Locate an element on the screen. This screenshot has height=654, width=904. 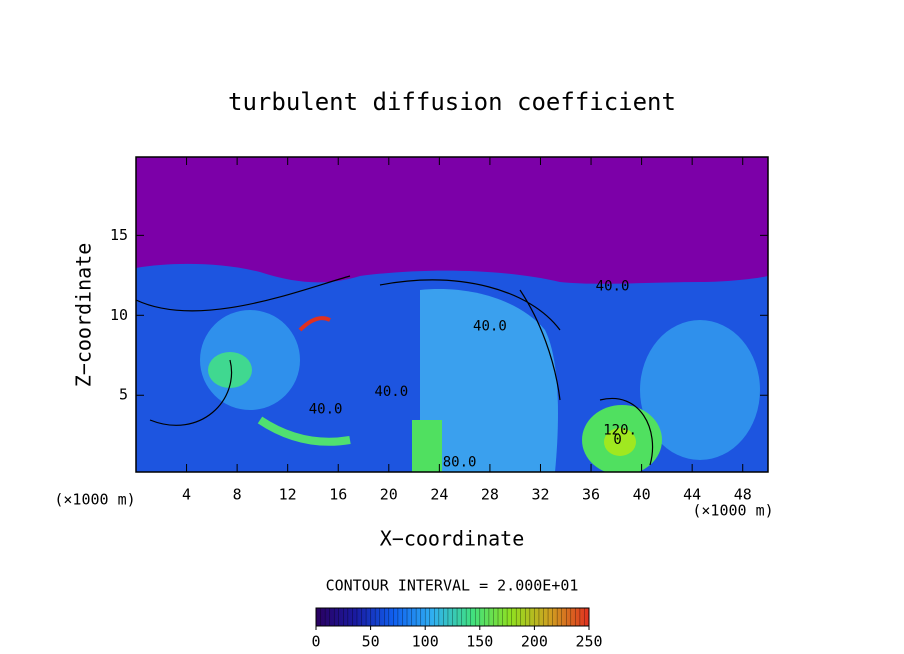
colorbar-tick-label: 250 is located at coordinates (588, 642).